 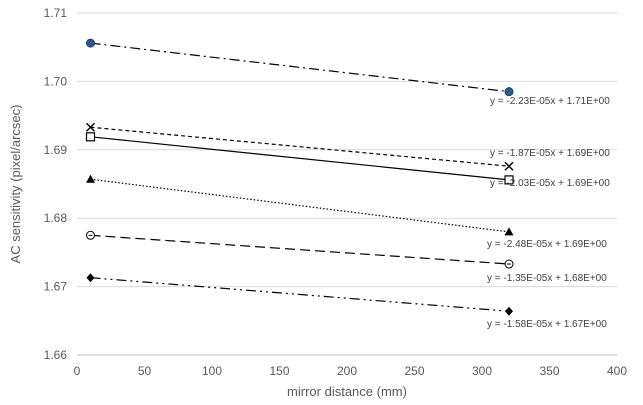 I want to click on trendline-equation: y = -2.23E-05x + 1.71E+00, so click(x=550, y=101).